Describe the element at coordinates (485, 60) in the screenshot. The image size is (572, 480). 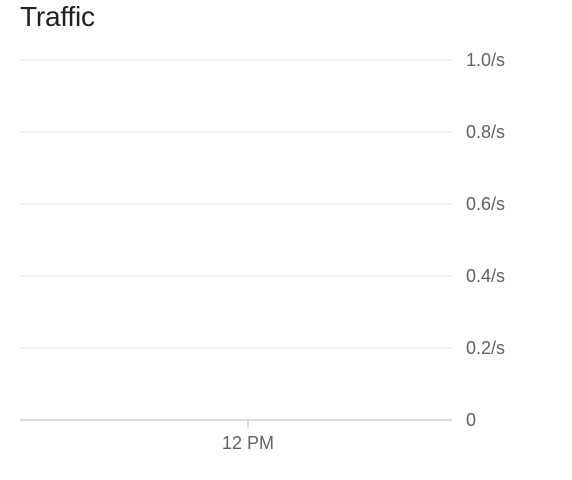
I see `y-tick-label: 1.0/s` at that location.